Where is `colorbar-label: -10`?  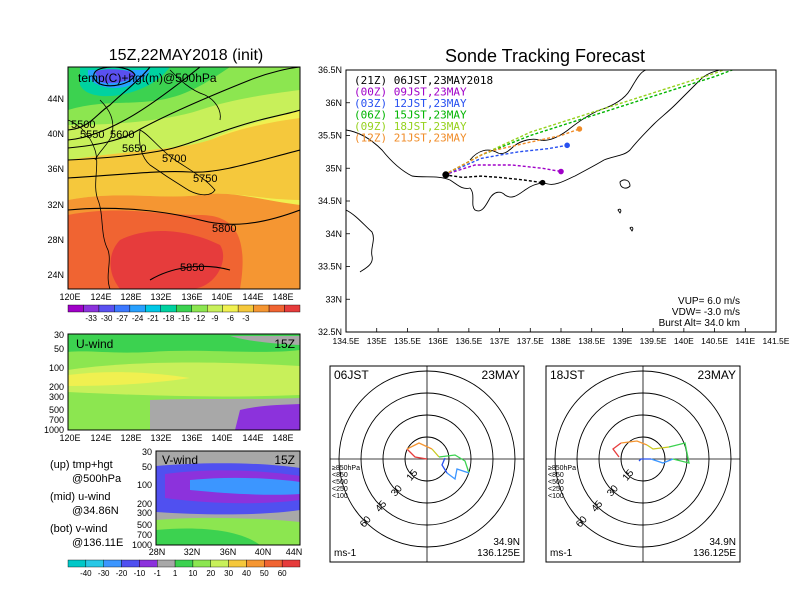 colorbar-label: -10 is located at coordinates (140, 573).